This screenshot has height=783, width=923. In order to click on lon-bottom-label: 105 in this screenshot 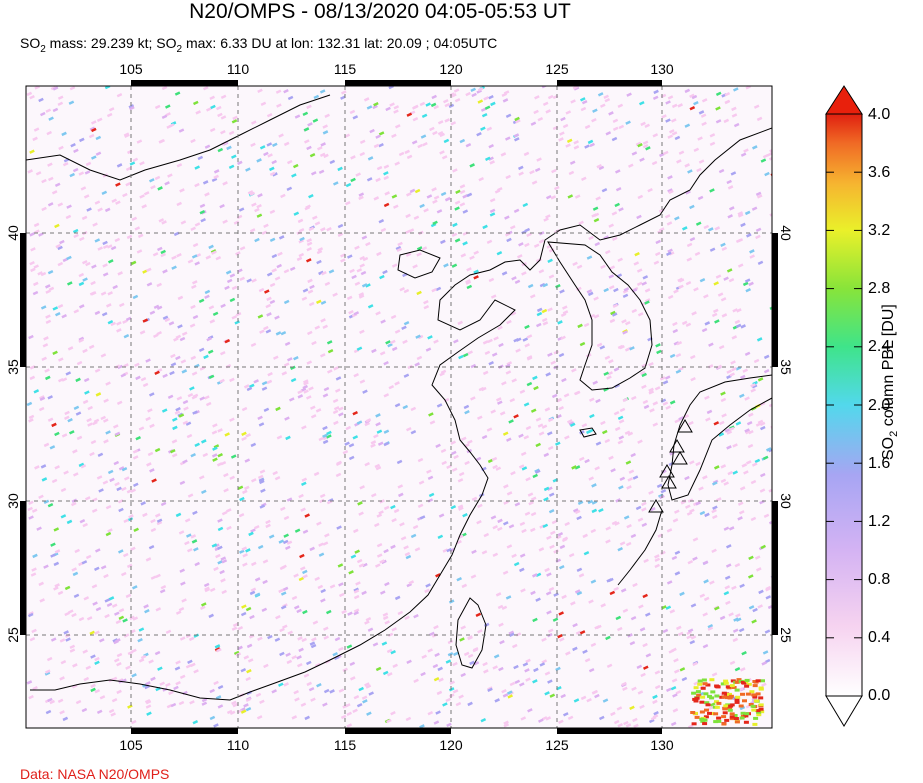, I will do `click(131, 745)`.